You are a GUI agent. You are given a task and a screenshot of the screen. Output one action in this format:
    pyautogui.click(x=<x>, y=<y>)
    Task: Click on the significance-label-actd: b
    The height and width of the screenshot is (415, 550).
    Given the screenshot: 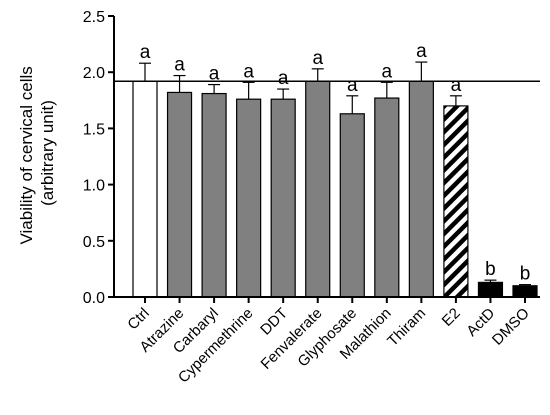 What is the action you would take?
    pyautogui.click(x=490, y=269)
    